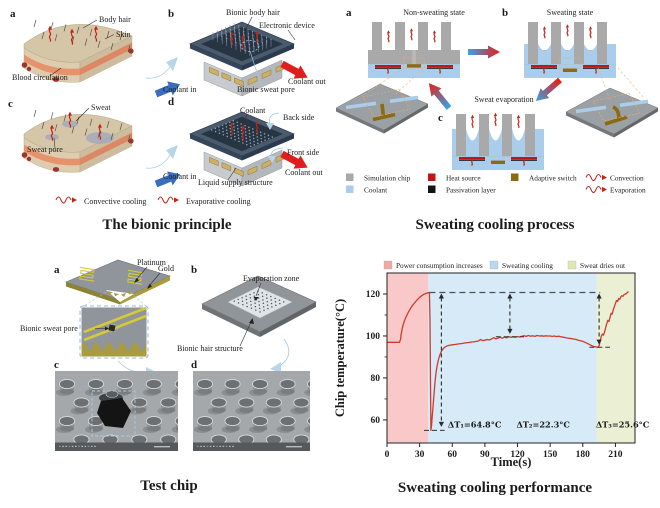 The width and height of the screenshot is (660, 508). I want to click on legend-label: Convection, so click(627, 178).